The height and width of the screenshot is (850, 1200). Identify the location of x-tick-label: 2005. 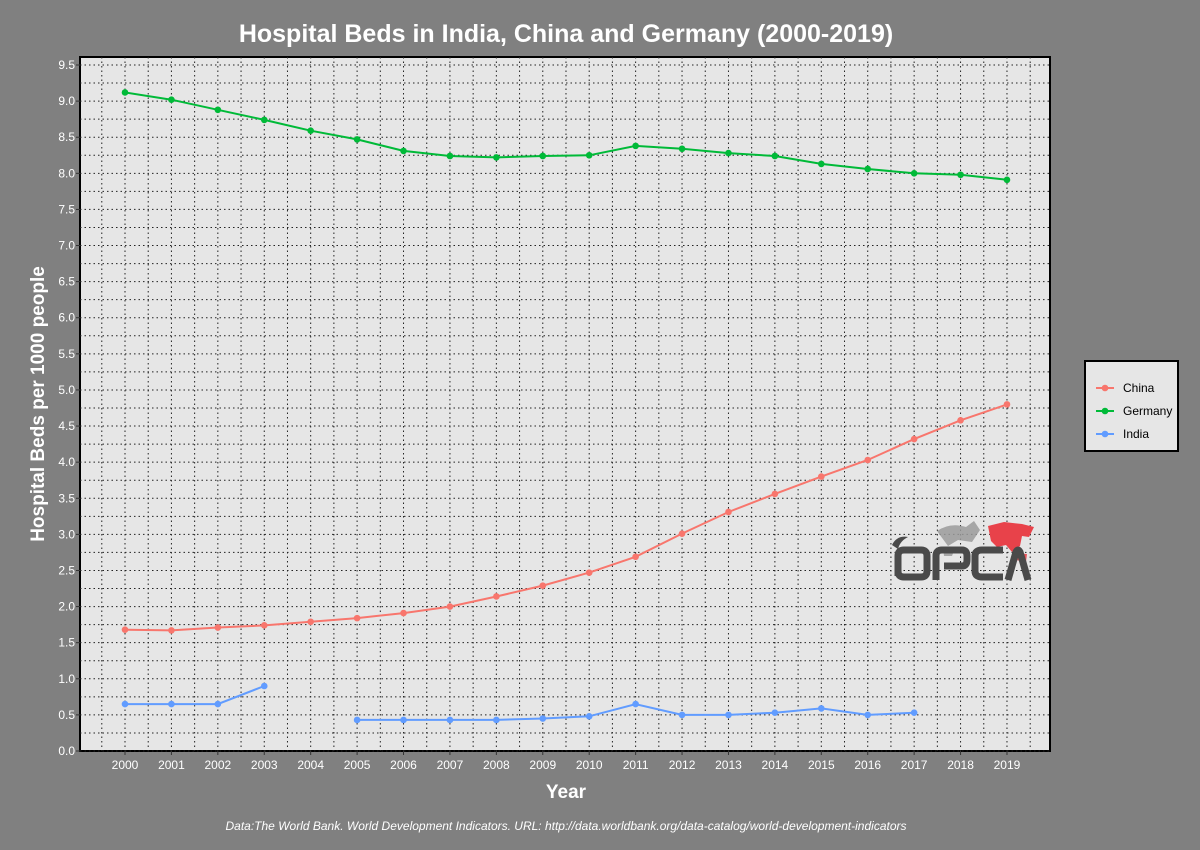
(357, 765).